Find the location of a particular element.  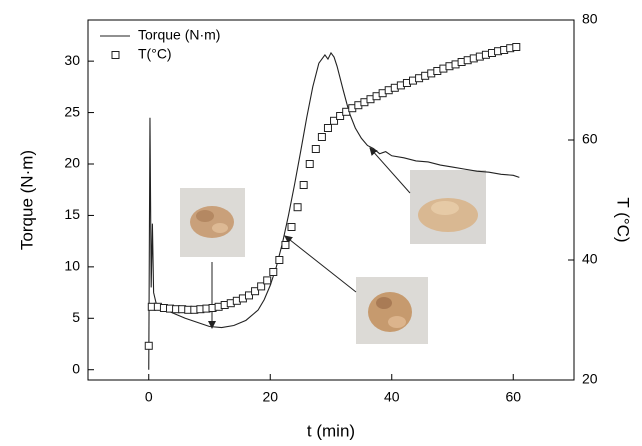

y-tick-label: 15 is located at coordinates (72, 214).